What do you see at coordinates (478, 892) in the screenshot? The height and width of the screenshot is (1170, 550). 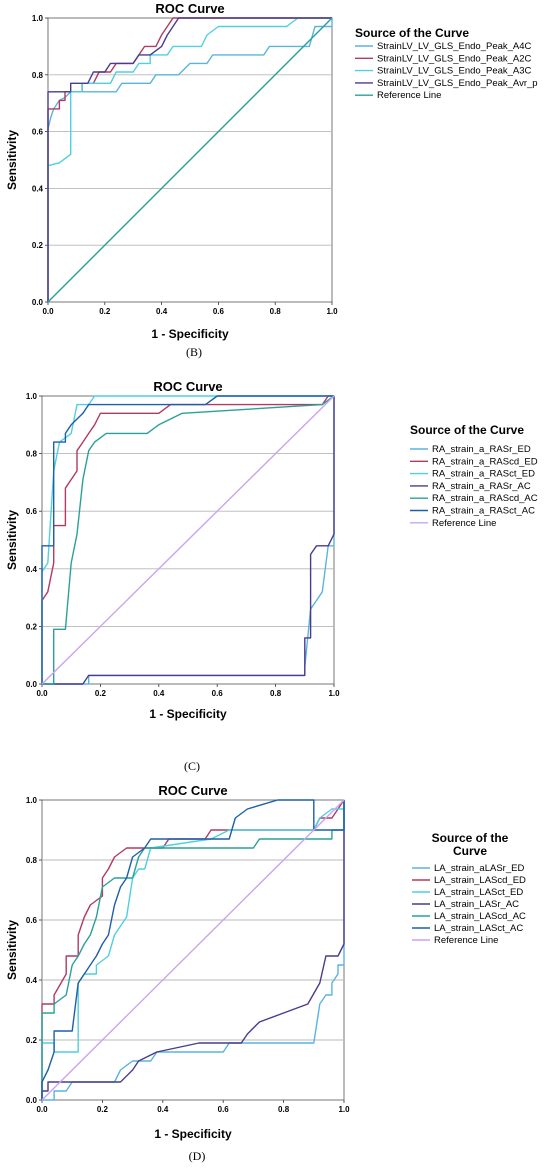 I see `legend-entry: LA_strain_LASct_ED` at bounding box center [478, 892].